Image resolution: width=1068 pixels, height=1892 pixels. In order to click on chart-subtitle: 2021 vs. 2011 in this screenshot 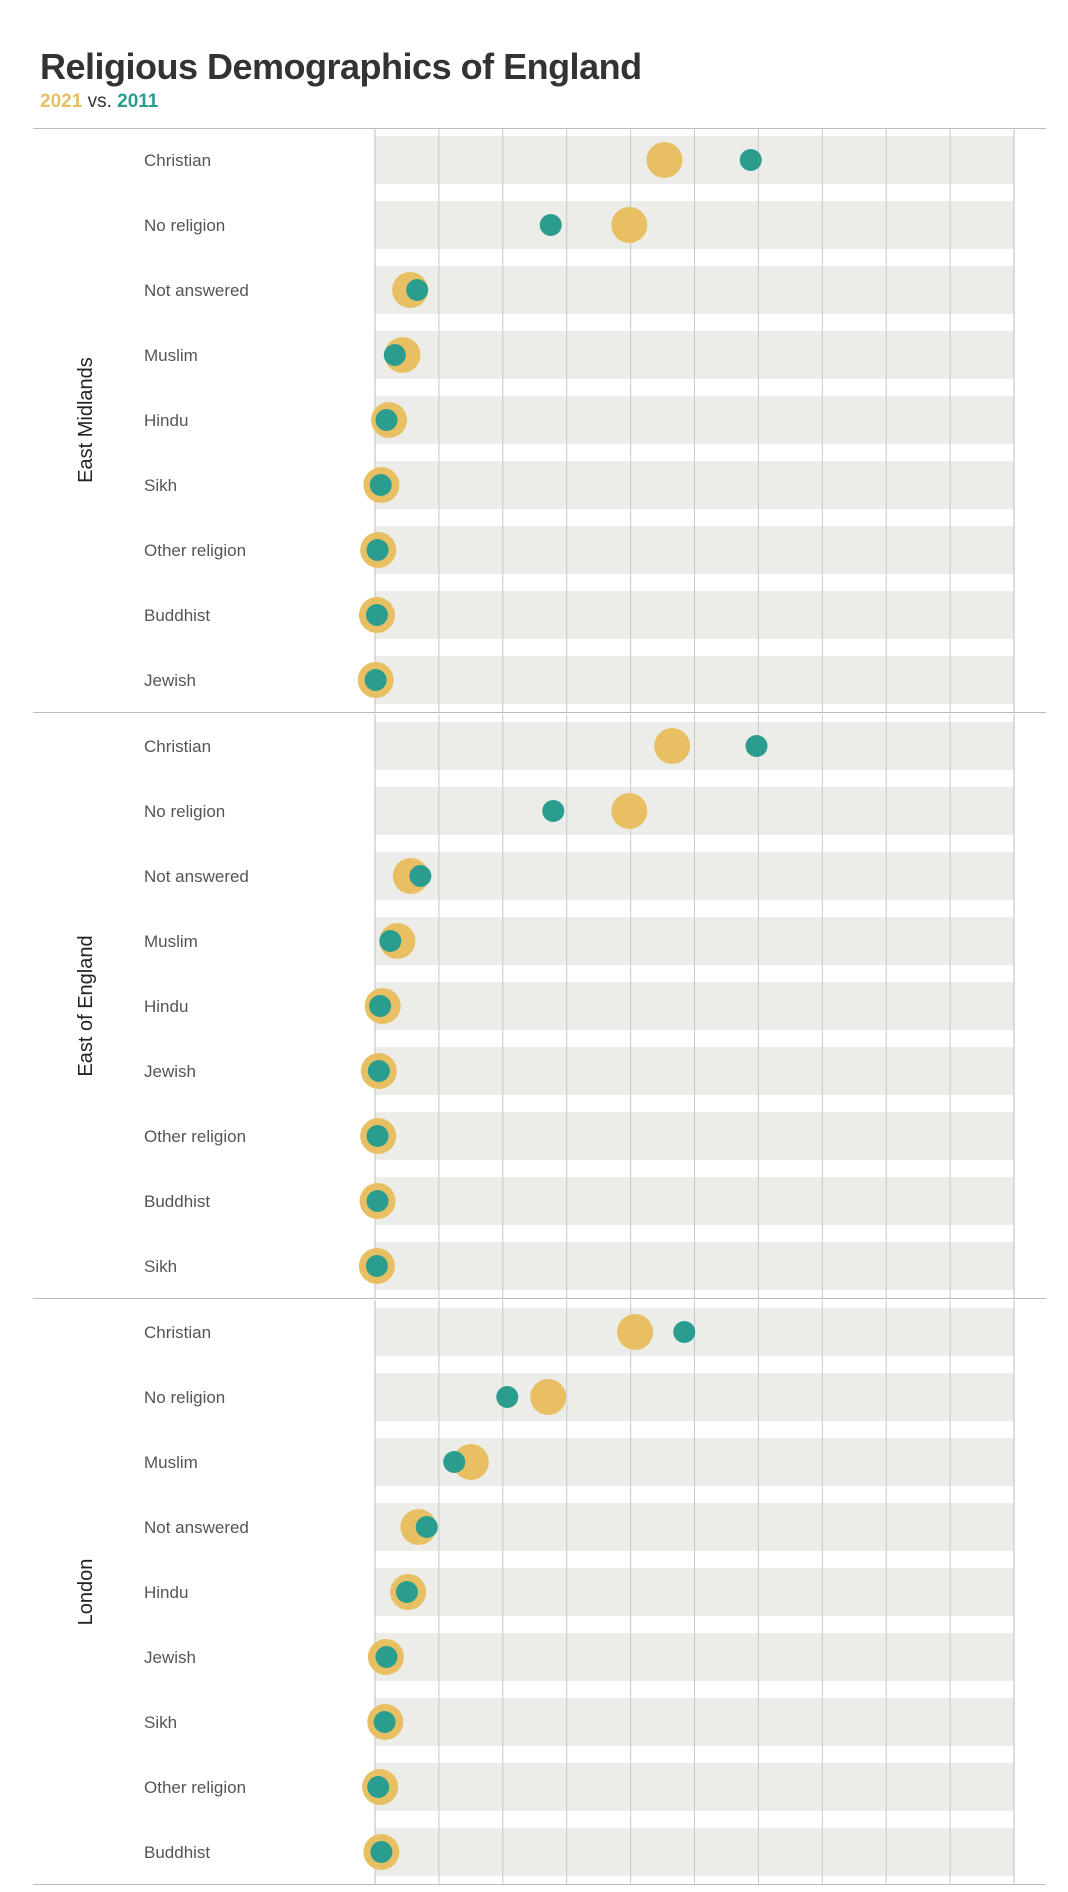, I will do `click(99, 102)`.